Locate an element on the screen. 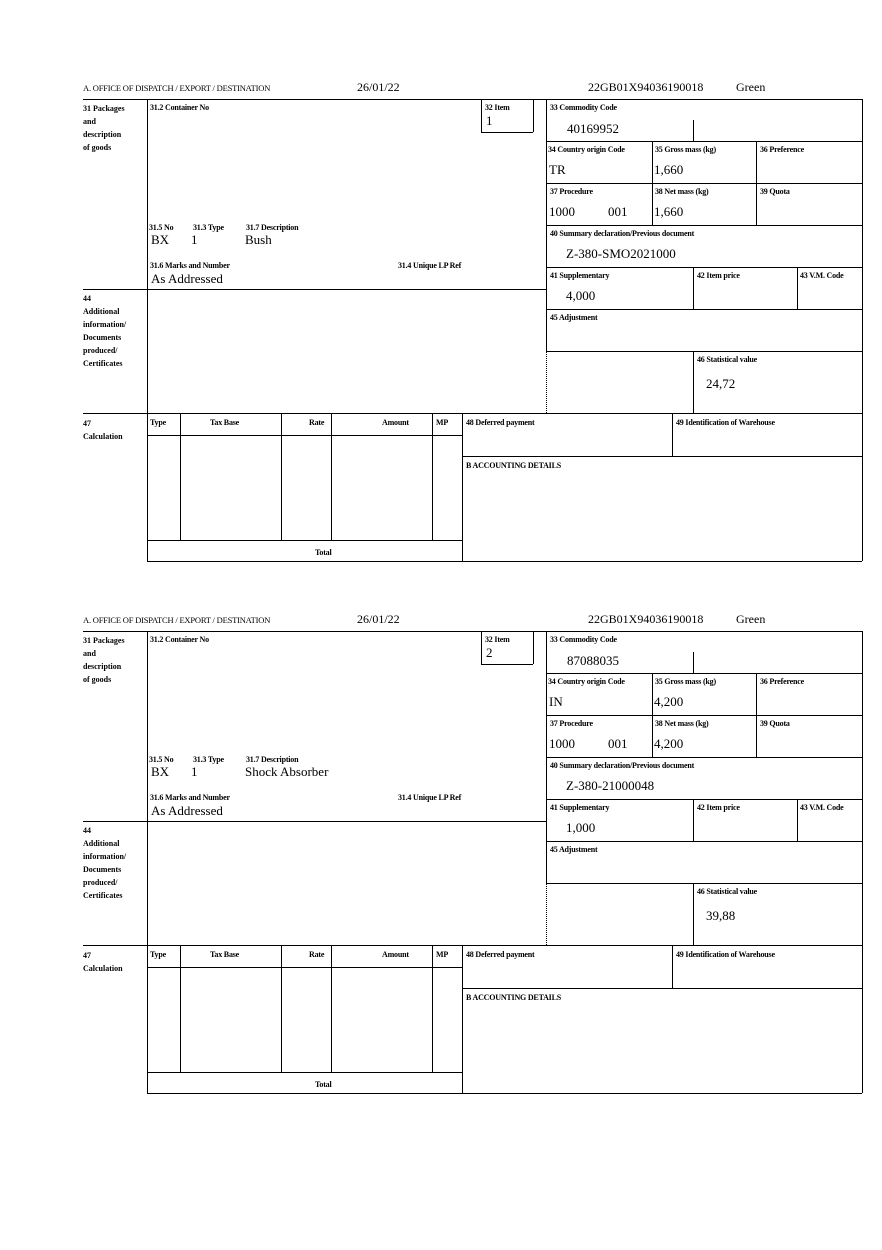  country-origin-label: 34 Country origin Code is located at coordinates (586, 149).